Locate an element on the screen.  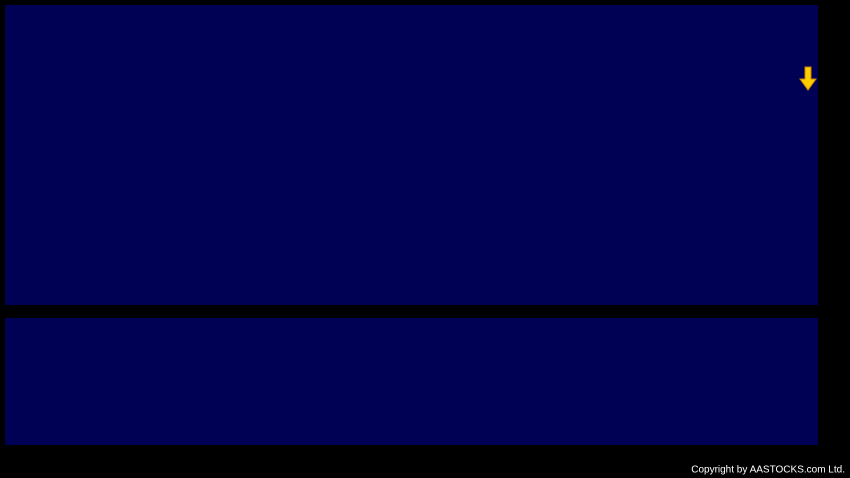
copyright: Copyright by AASTOCKS.com Ltd. is located at coordinates (768, 470).